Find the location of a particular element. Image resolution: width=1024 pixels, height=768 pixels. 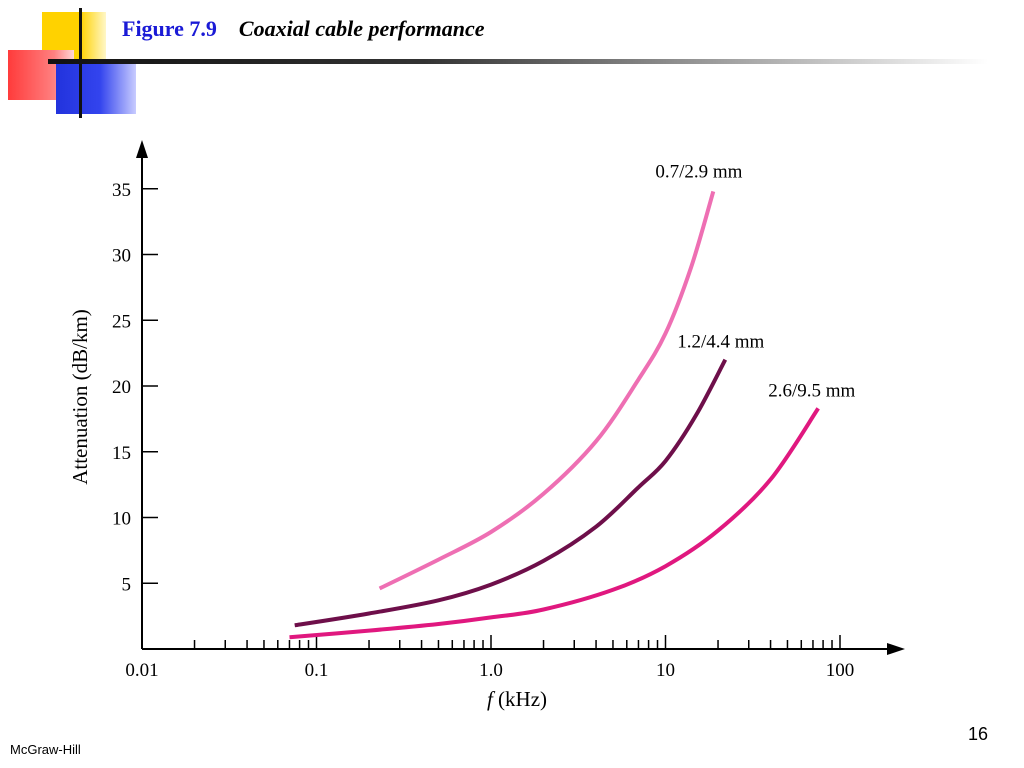

series-line is located at coordinates (511, 493).